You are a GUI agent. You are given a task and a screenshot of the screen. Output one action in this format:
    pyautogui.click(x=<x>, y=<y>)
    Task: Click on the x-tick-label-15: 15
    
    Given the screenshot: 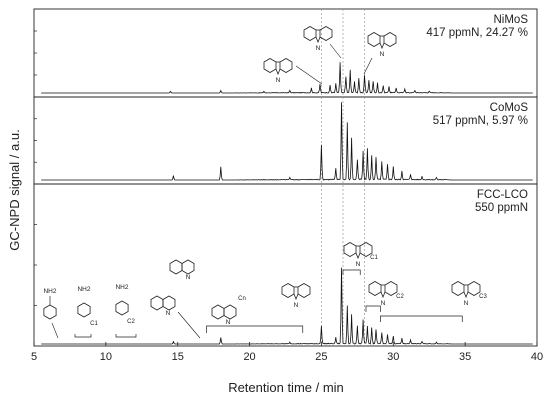 What is the action you would take?
    pyautogui.click(x=178, y=357)
    